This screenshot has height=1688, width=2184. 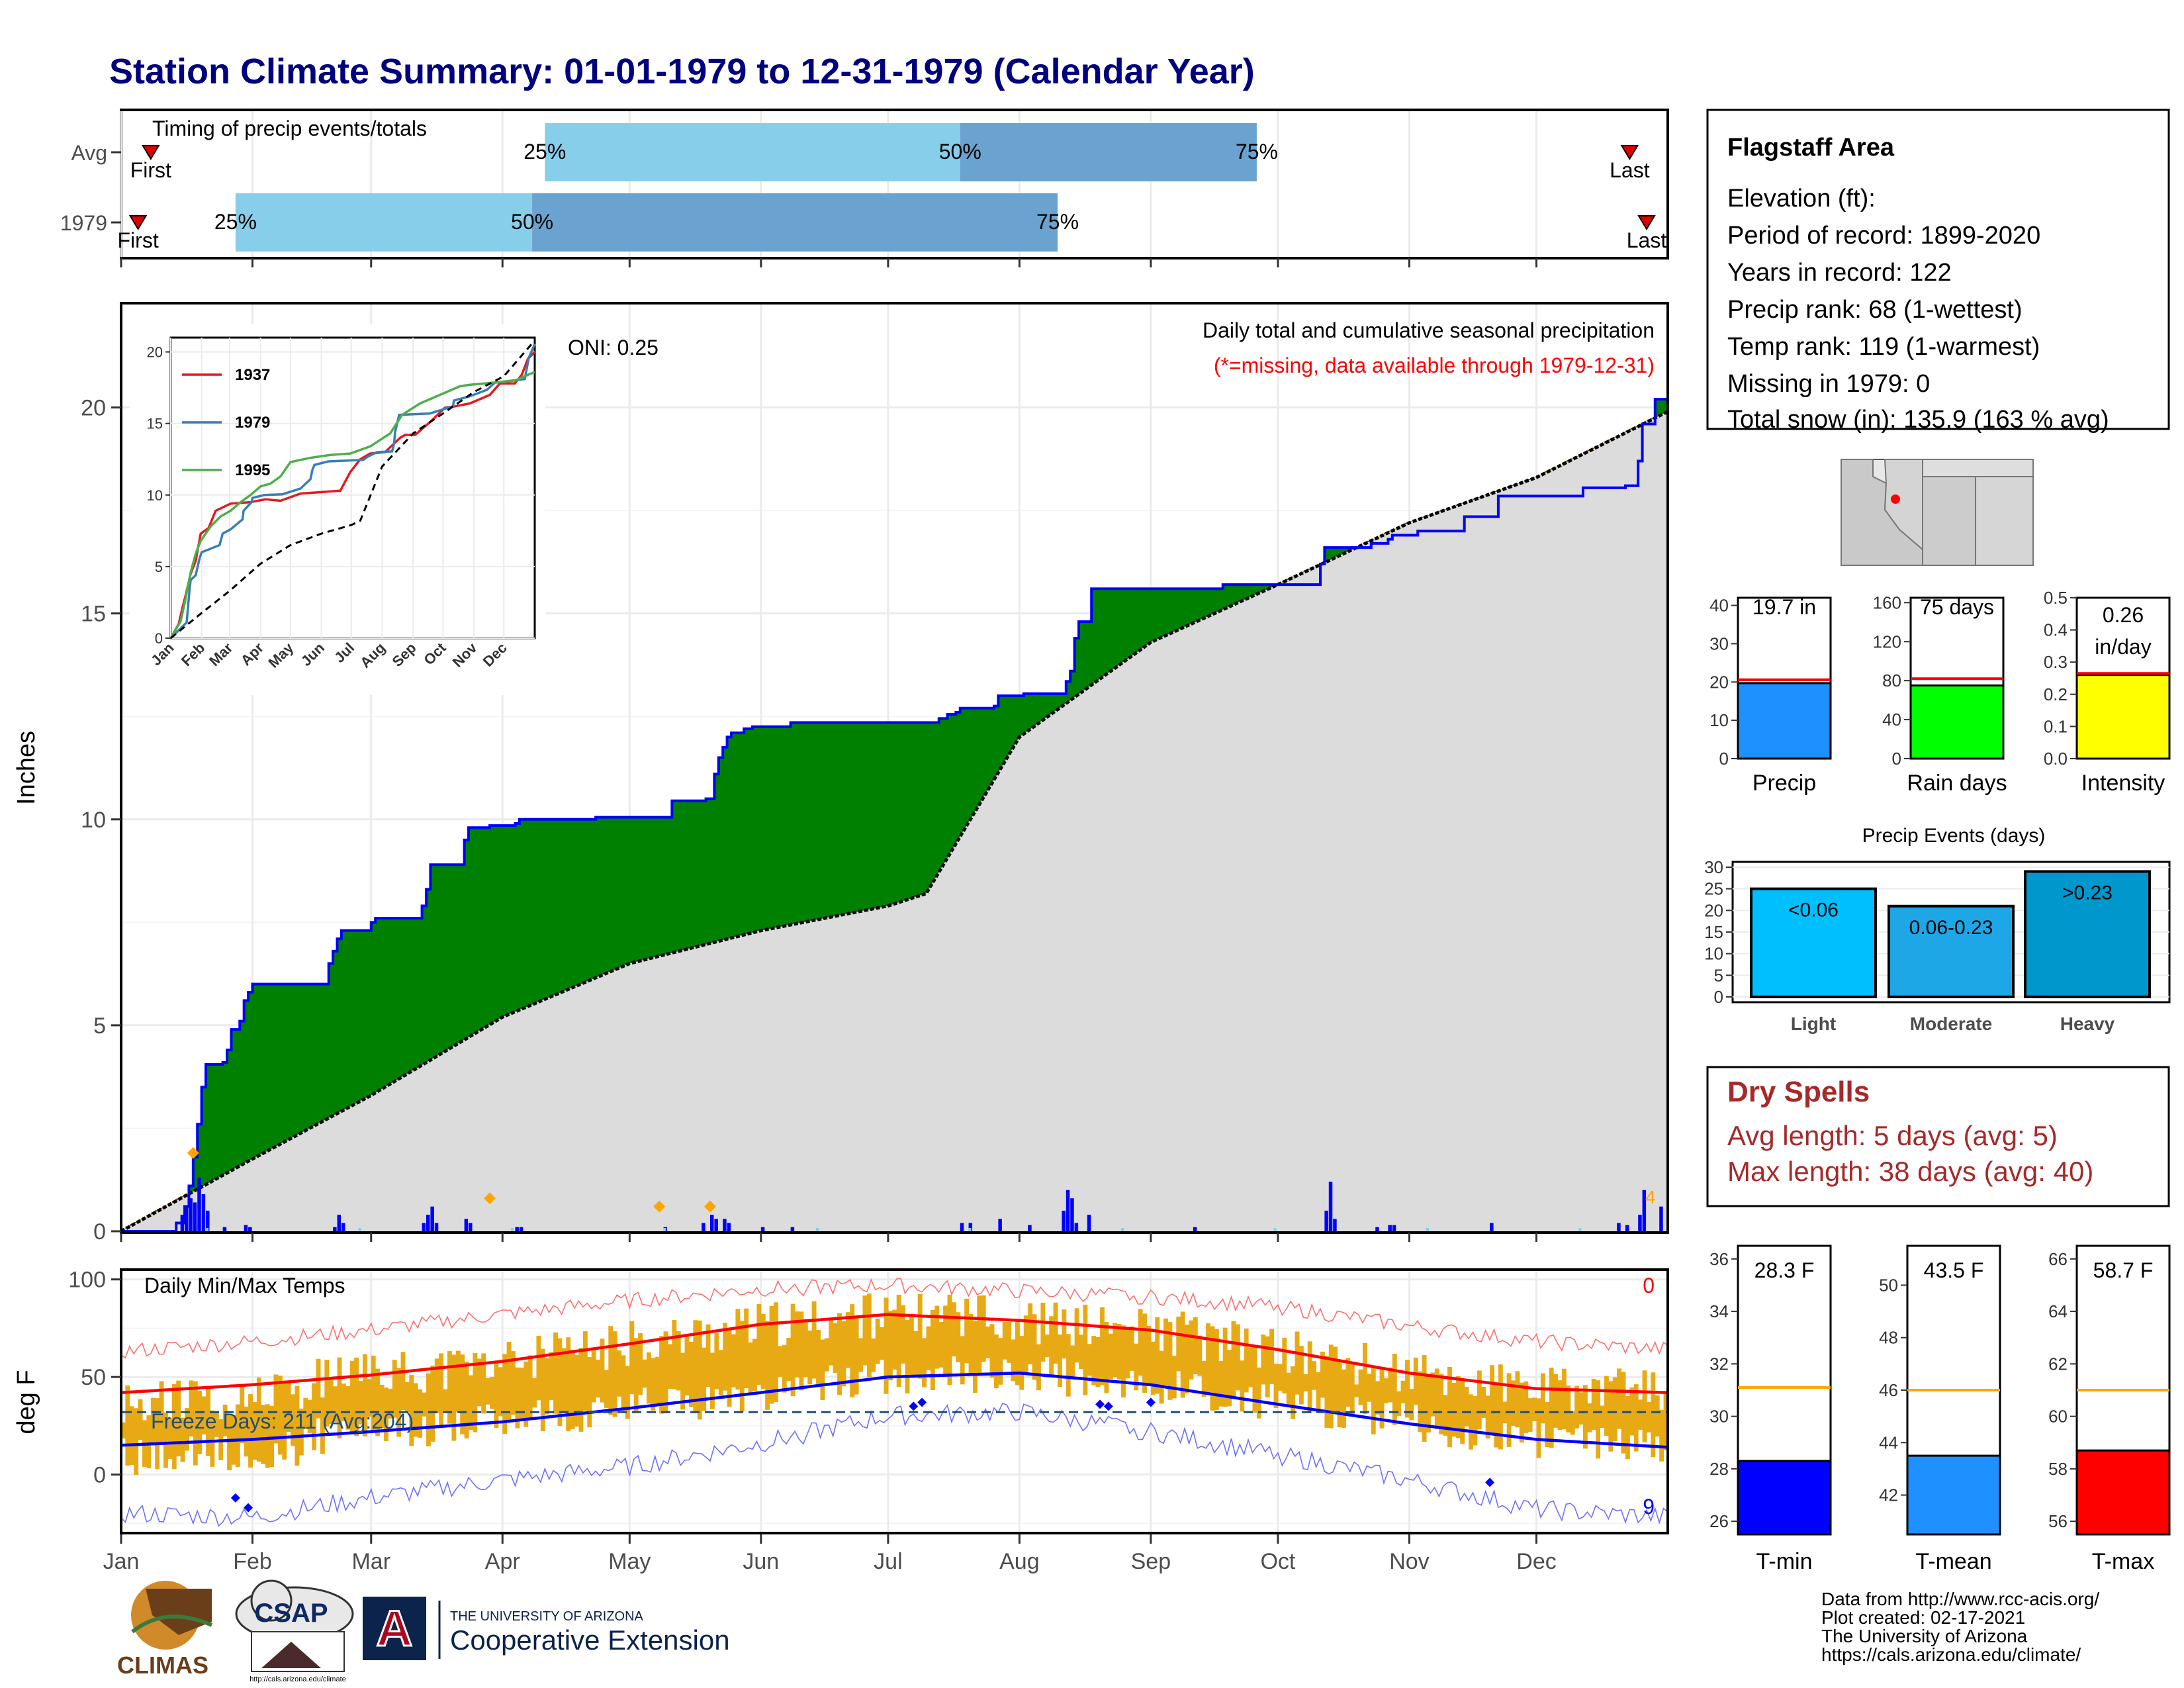 What do you see at coordinates (1918, 420) in the screenshot?
I see `total-snow: Total snow (in): 135.9 (163 % avg)` at bounding box center [1918, 420].